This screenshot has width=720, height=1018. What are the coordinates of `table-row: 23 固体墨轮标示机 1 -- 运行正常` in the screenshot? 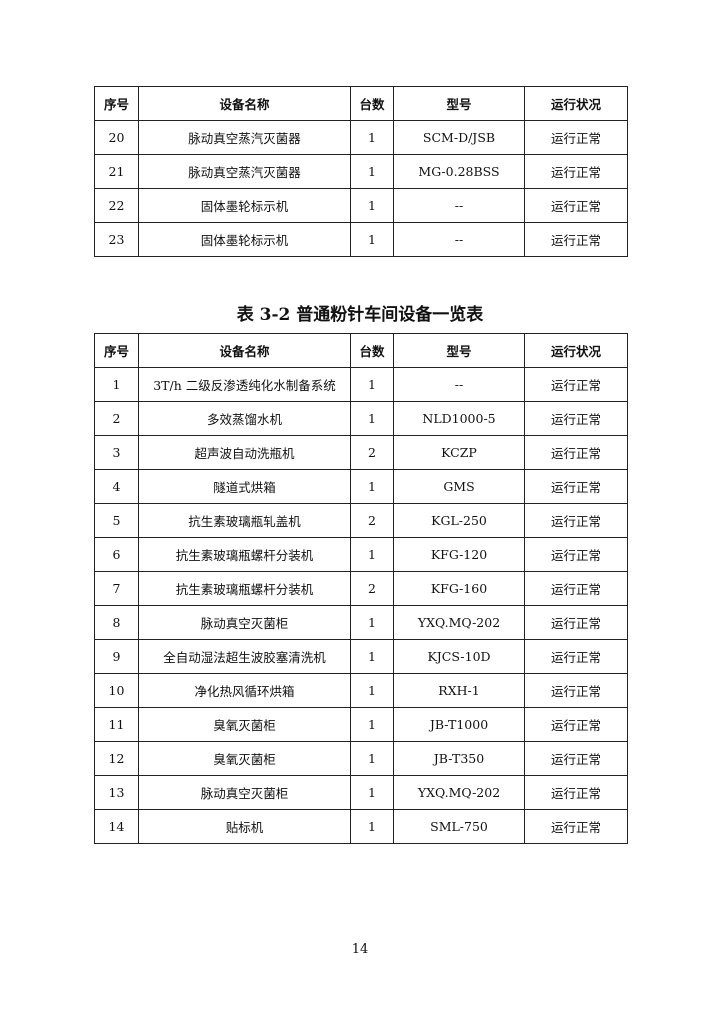 It's located at (361, 239).